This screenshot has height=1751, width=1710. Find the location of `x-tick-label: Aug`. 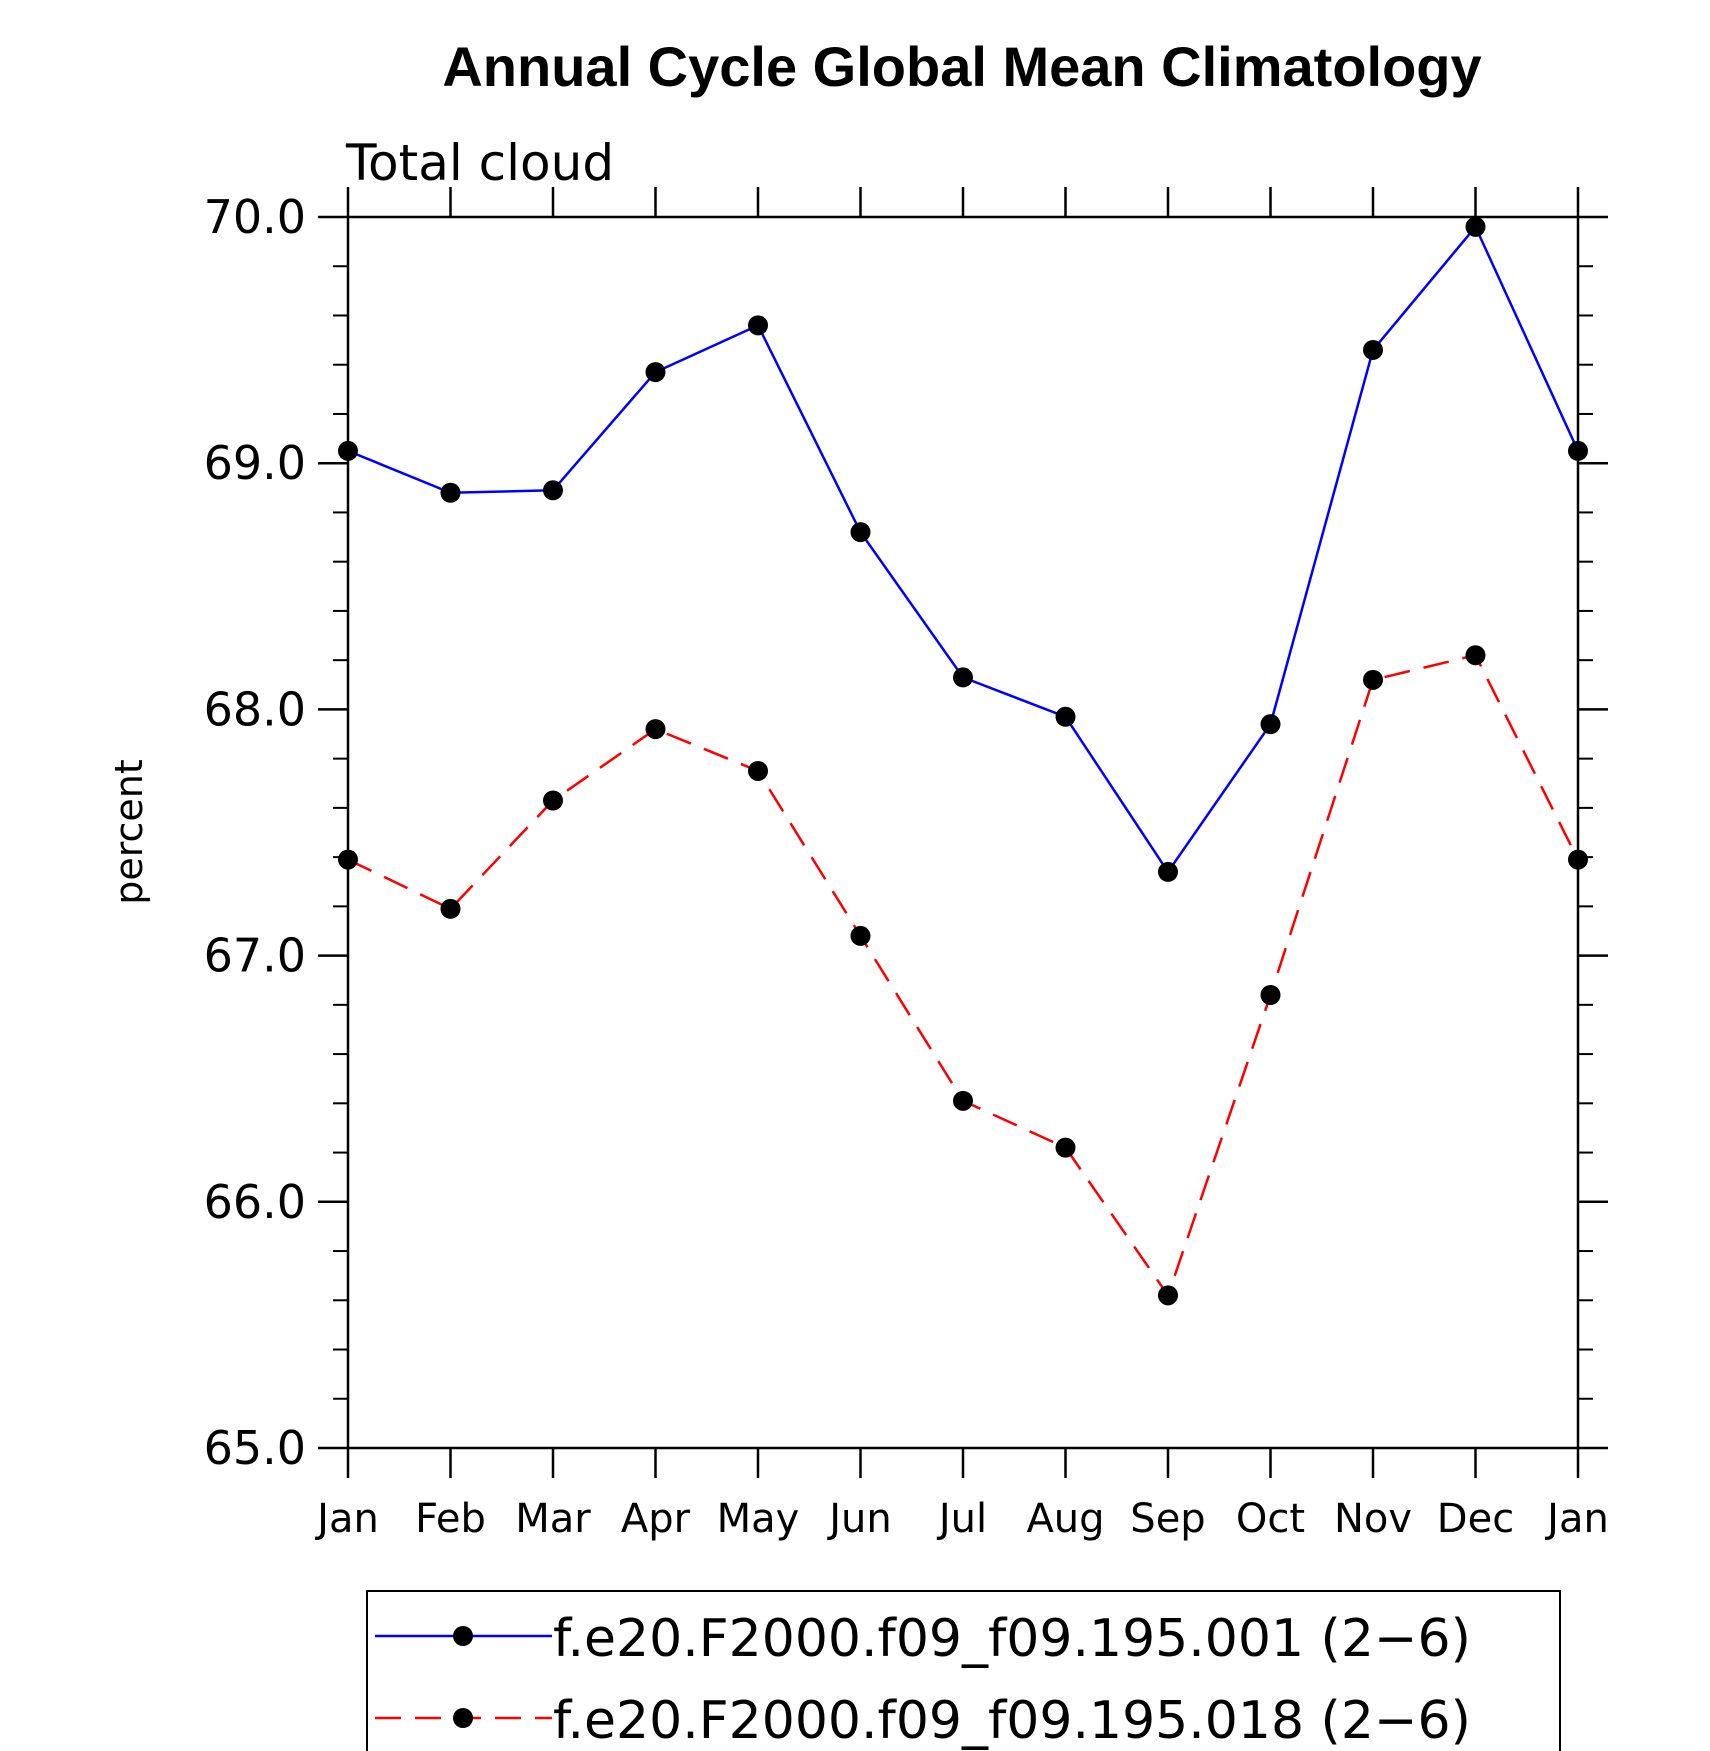

x-tick-label: Aug is located at coordinates (1065, 1519).